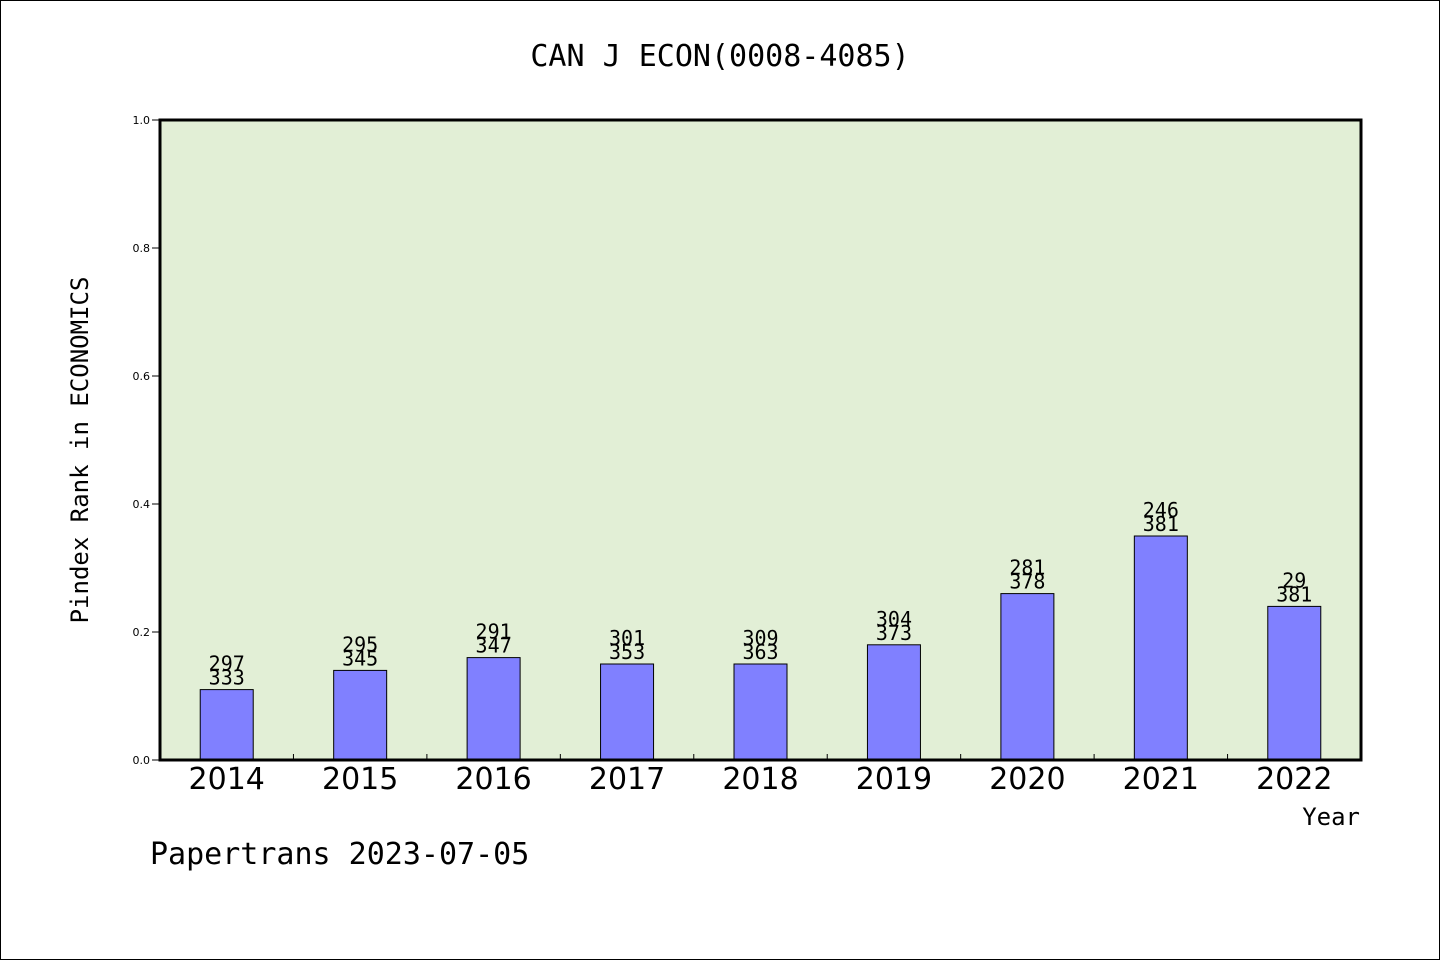 Image resolution: width=1440 pixels, height=960 pixels. I want to click on total-label: 347, so click(494, 646).